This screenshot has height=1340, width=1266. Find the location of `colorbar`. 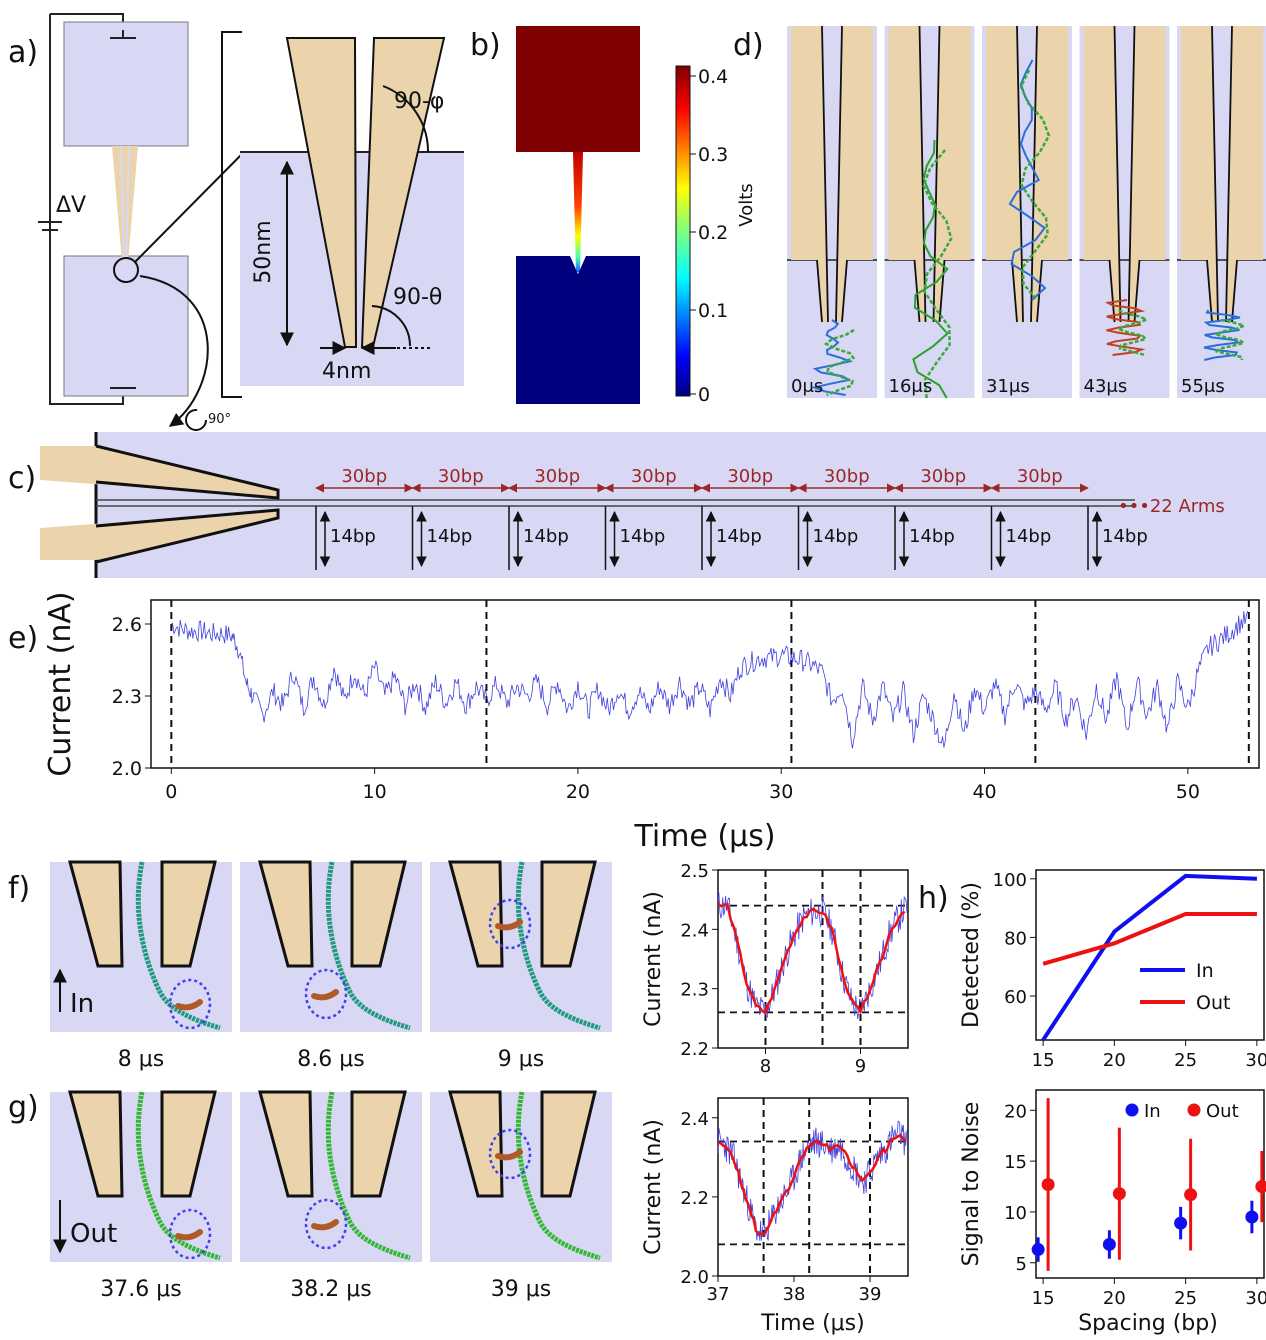

colorbar is located at coordinates (683, 231).